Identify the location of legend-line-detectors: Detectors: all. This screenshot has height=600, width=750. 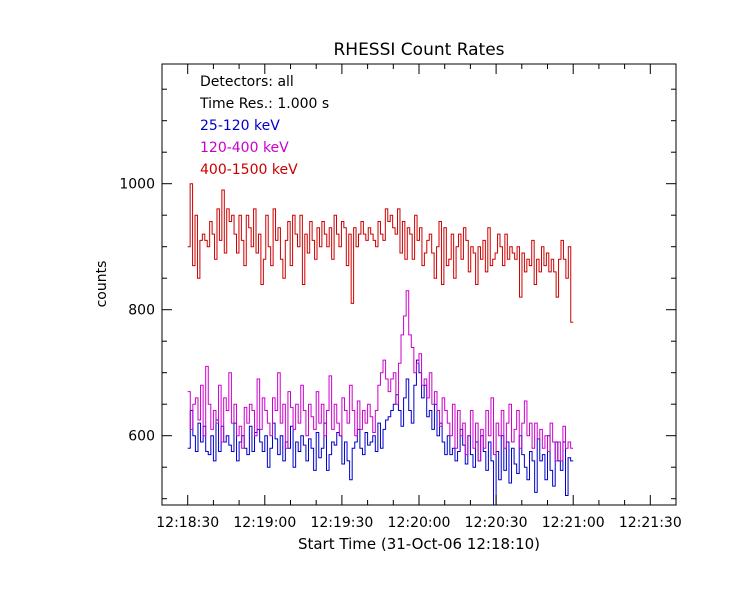
(247, 82).